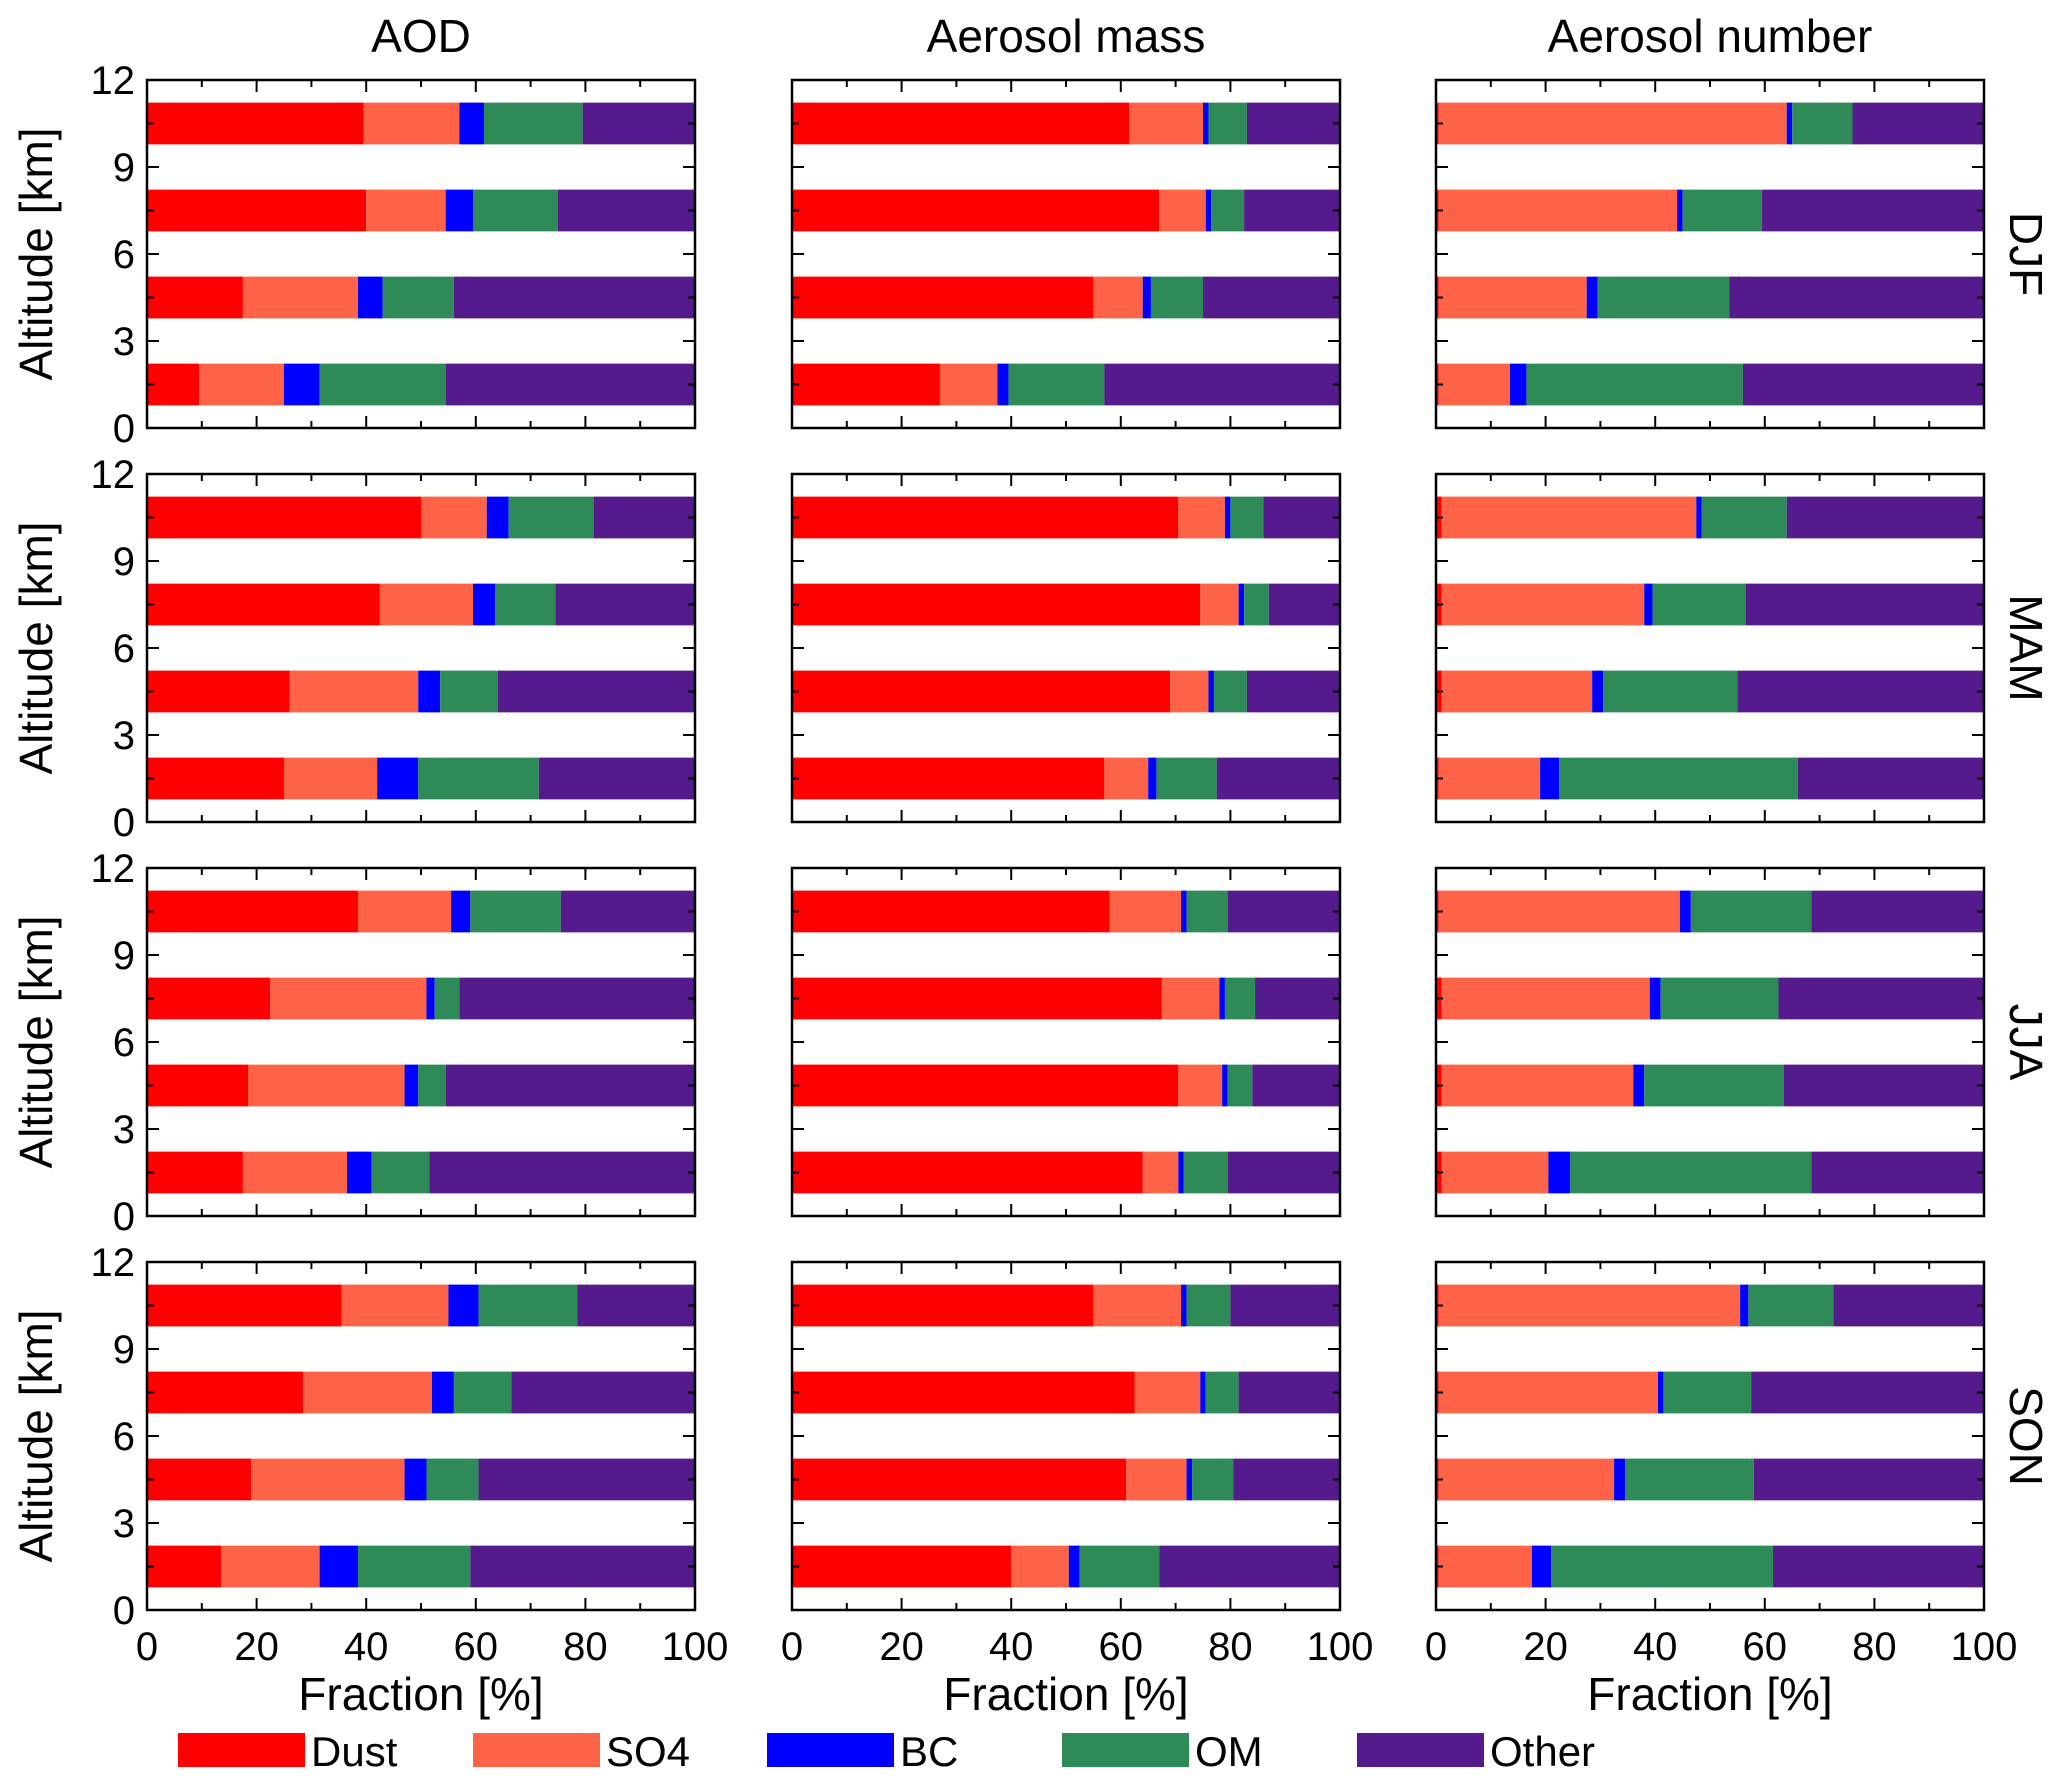  Describe the element at coordinates (421, 36) in the screenshot. I see `column-title-aod: AOD` at that location.